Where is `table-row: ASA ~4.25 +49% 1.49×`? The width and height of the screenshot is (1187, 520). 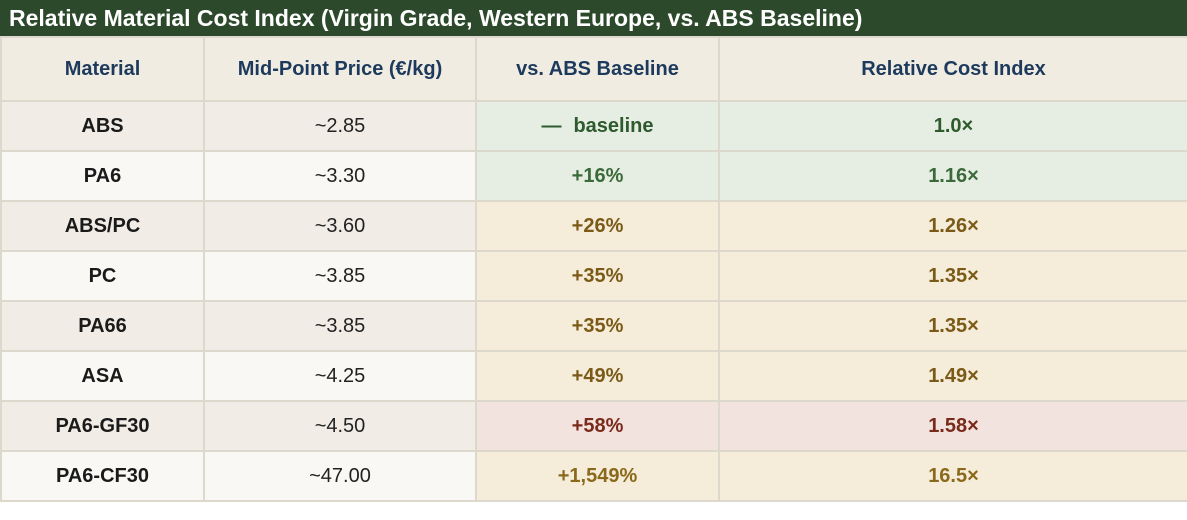
table-row: ASA ~4.25 +49% 1.49× is located at coordinates (593, 376).